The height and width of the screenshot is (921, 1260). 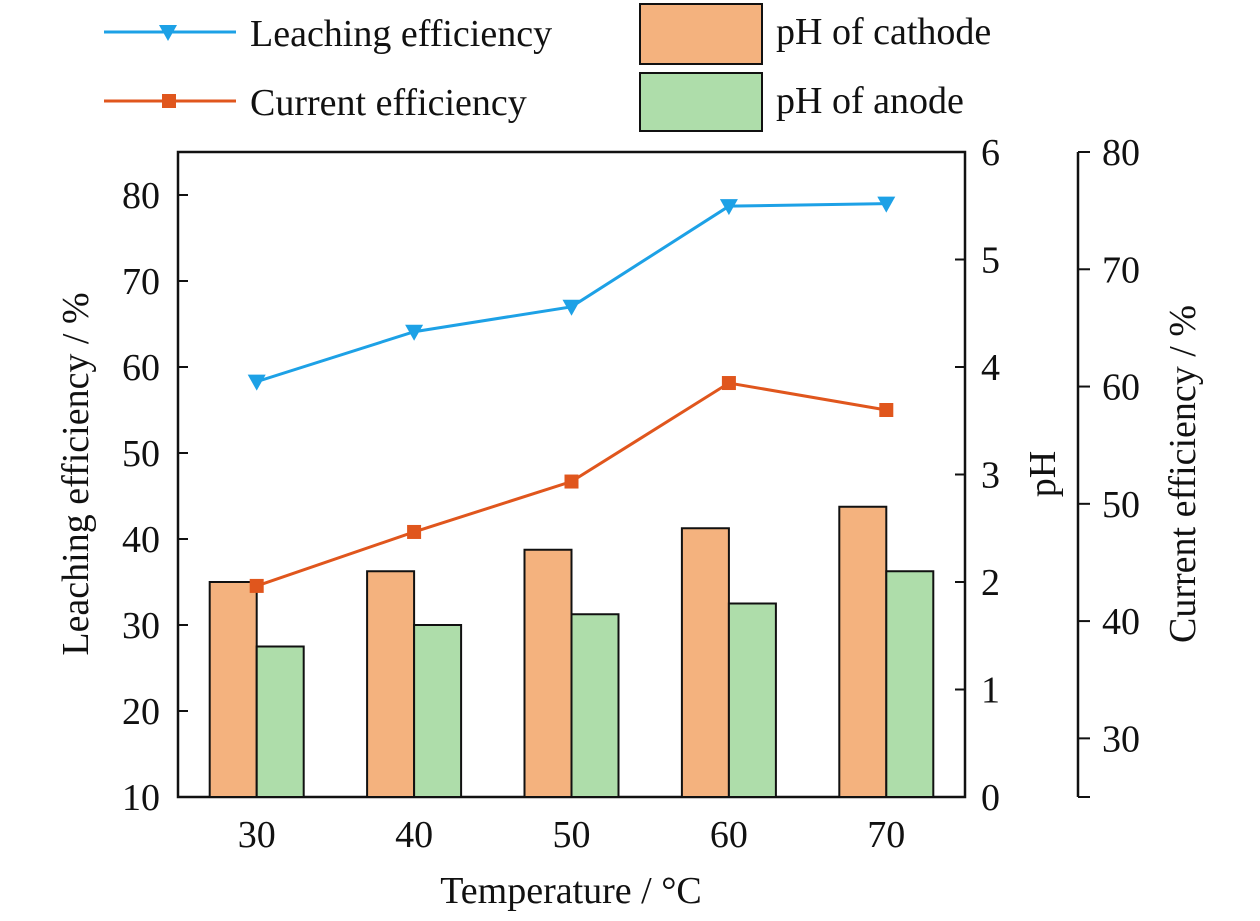 I want to click on left-tick-label: 50, so click(x=141, y=454).